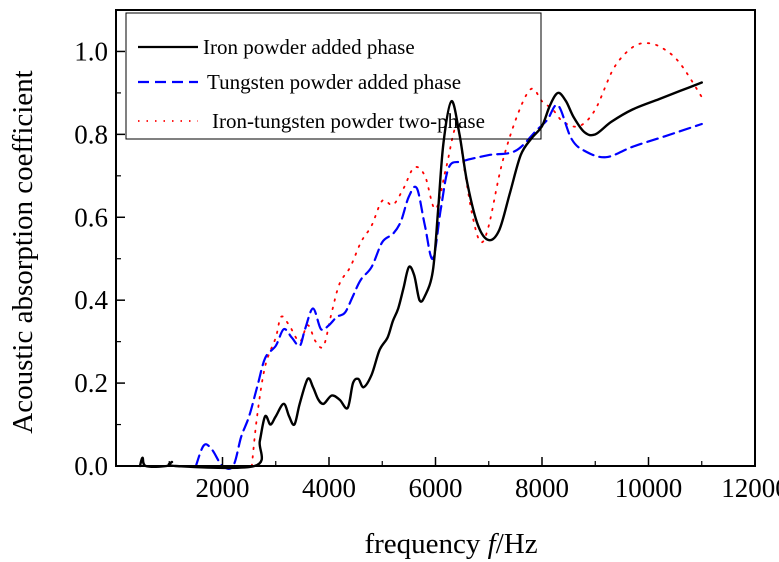 The image size is (779, 562). What do you see at coordinates (91, 383) in the screenshot?
I see `y-tick-label: 0.2` at bounding box center [91, 383].